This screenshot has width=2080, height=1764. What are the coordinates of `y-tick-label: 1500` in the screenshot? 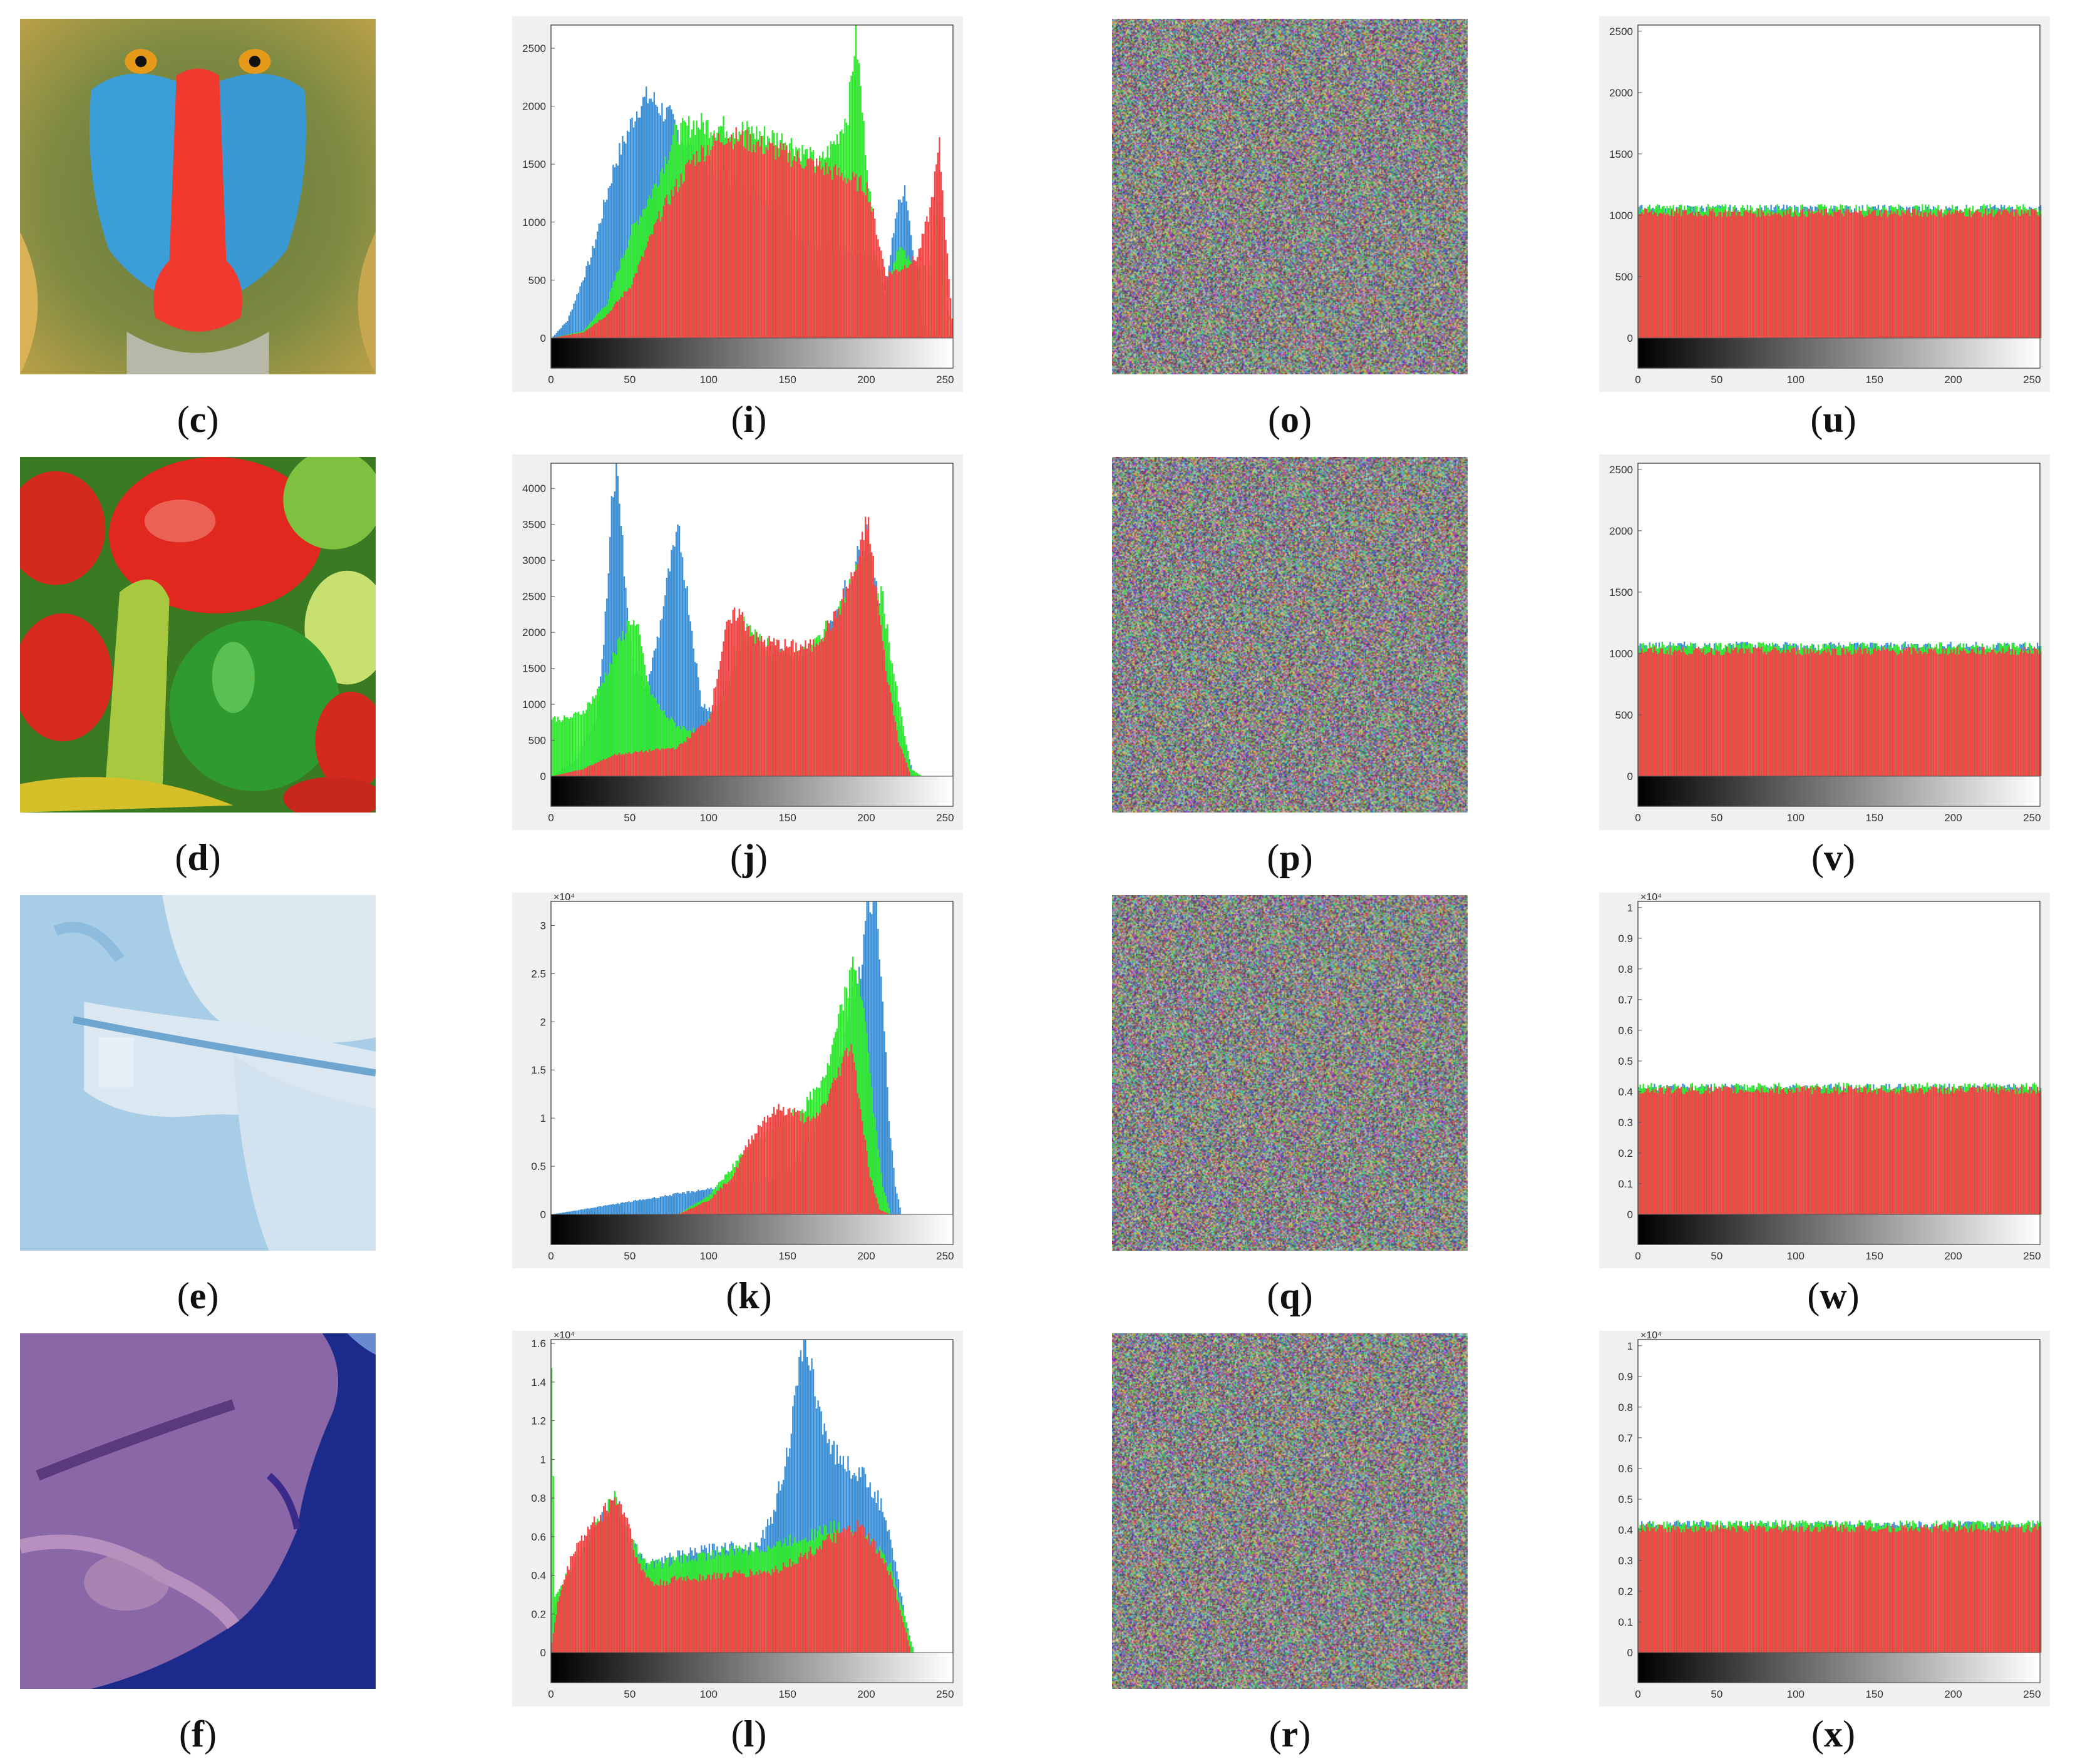 It's located at (534, 669).